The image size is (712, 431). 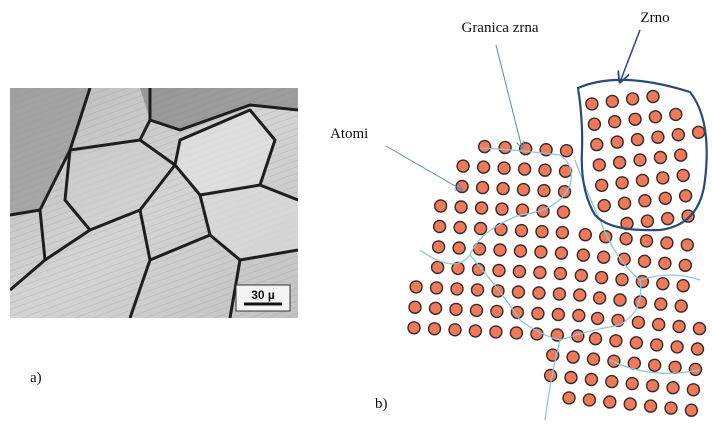 I want to click on boundary-label: Granica zrna, so click(x=499, y=28).